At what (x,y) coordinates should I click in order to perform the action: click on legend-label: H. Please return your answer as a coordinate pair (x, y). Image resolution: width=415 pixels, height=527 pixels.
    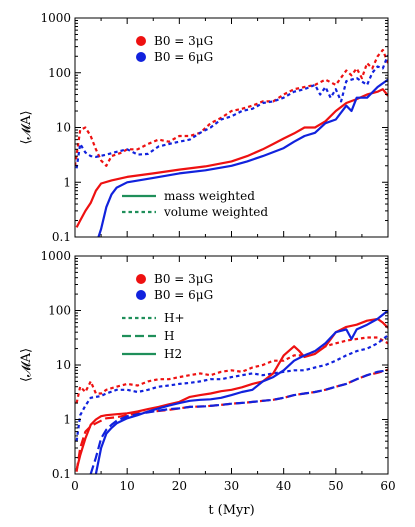
    Looking at the image, I should click on (169, 336).